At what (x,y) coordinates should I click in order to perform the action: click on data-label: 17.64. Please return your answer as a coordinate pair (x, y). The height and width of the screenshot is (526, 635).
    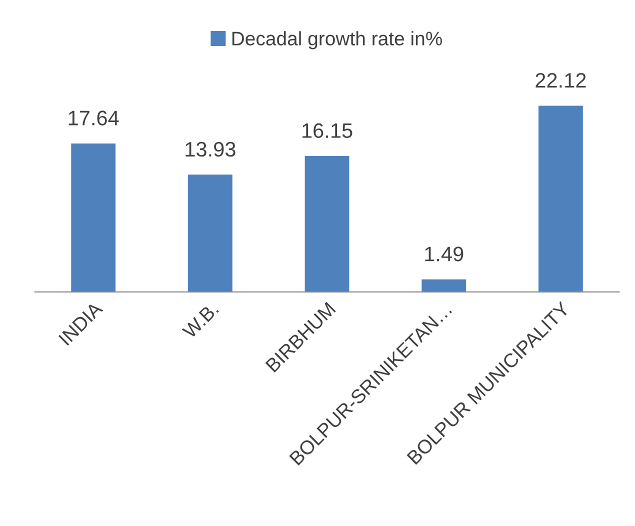
    Looking at the image, I should click on (93, 118).